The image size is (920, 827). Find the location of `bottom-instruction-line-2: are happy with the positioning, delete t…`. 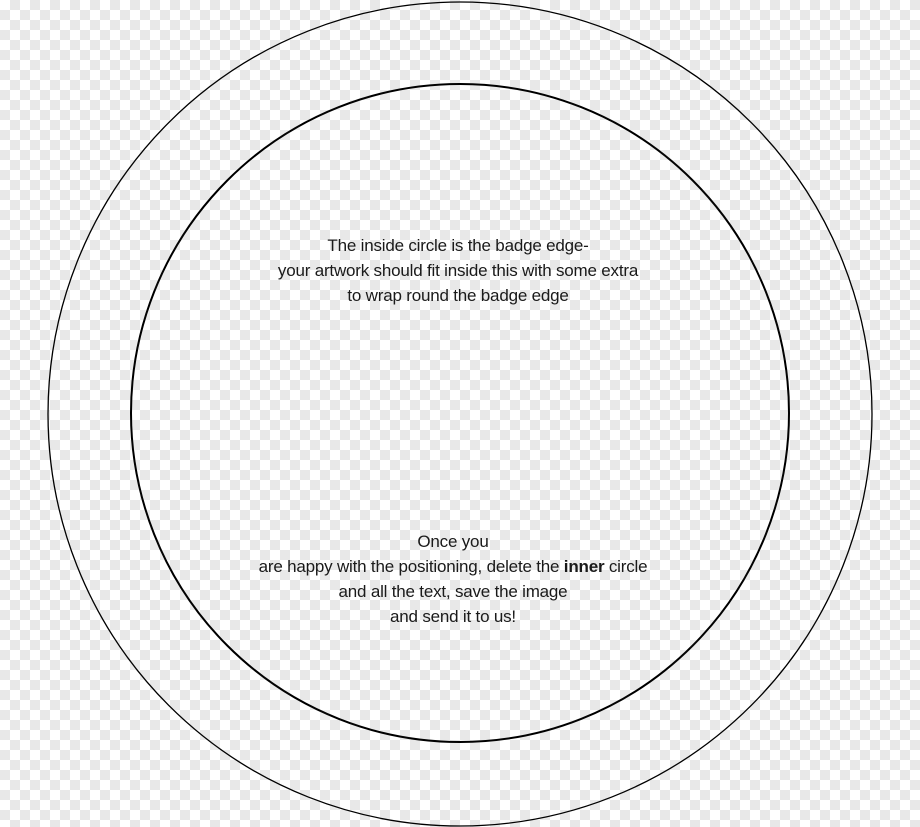

bottom-instruction-line-2: are happy with the positioning, delete t… is located at coordinates (456, 566).